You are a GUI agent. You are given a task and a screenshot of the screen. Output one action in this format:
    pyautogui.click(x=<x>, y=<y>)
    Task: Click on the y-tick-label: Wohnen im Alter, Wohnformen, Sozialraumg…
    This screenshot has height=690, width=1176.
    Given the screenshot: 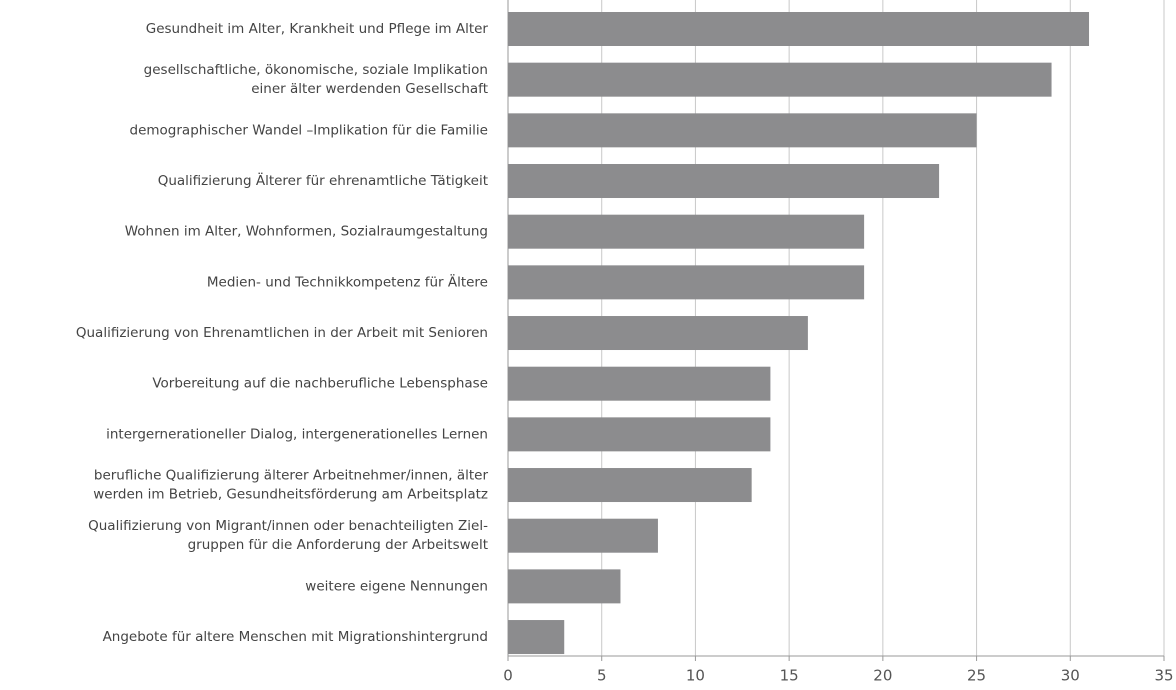 What is the action you would take?
    pyautogui.click(x=306, y=232)
    